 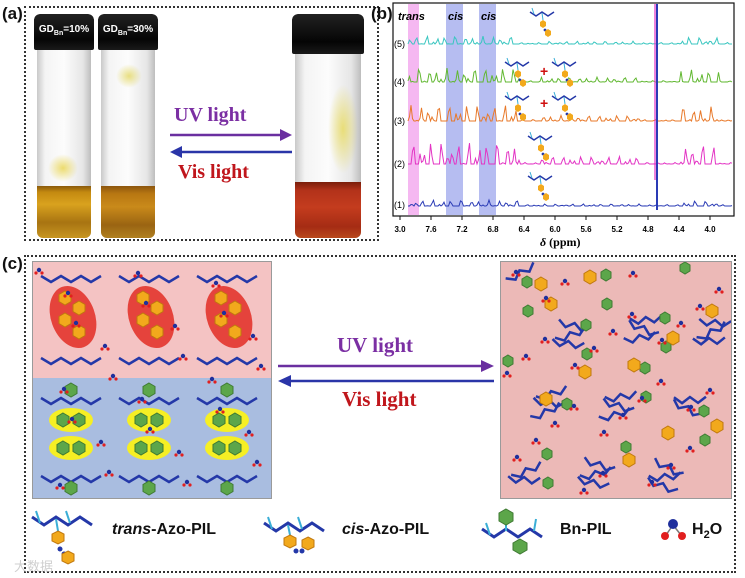 What do you see at coordinates (616, 378) in the screenshot?
I see `disordered-mixture` at bounding box center [616, 378].